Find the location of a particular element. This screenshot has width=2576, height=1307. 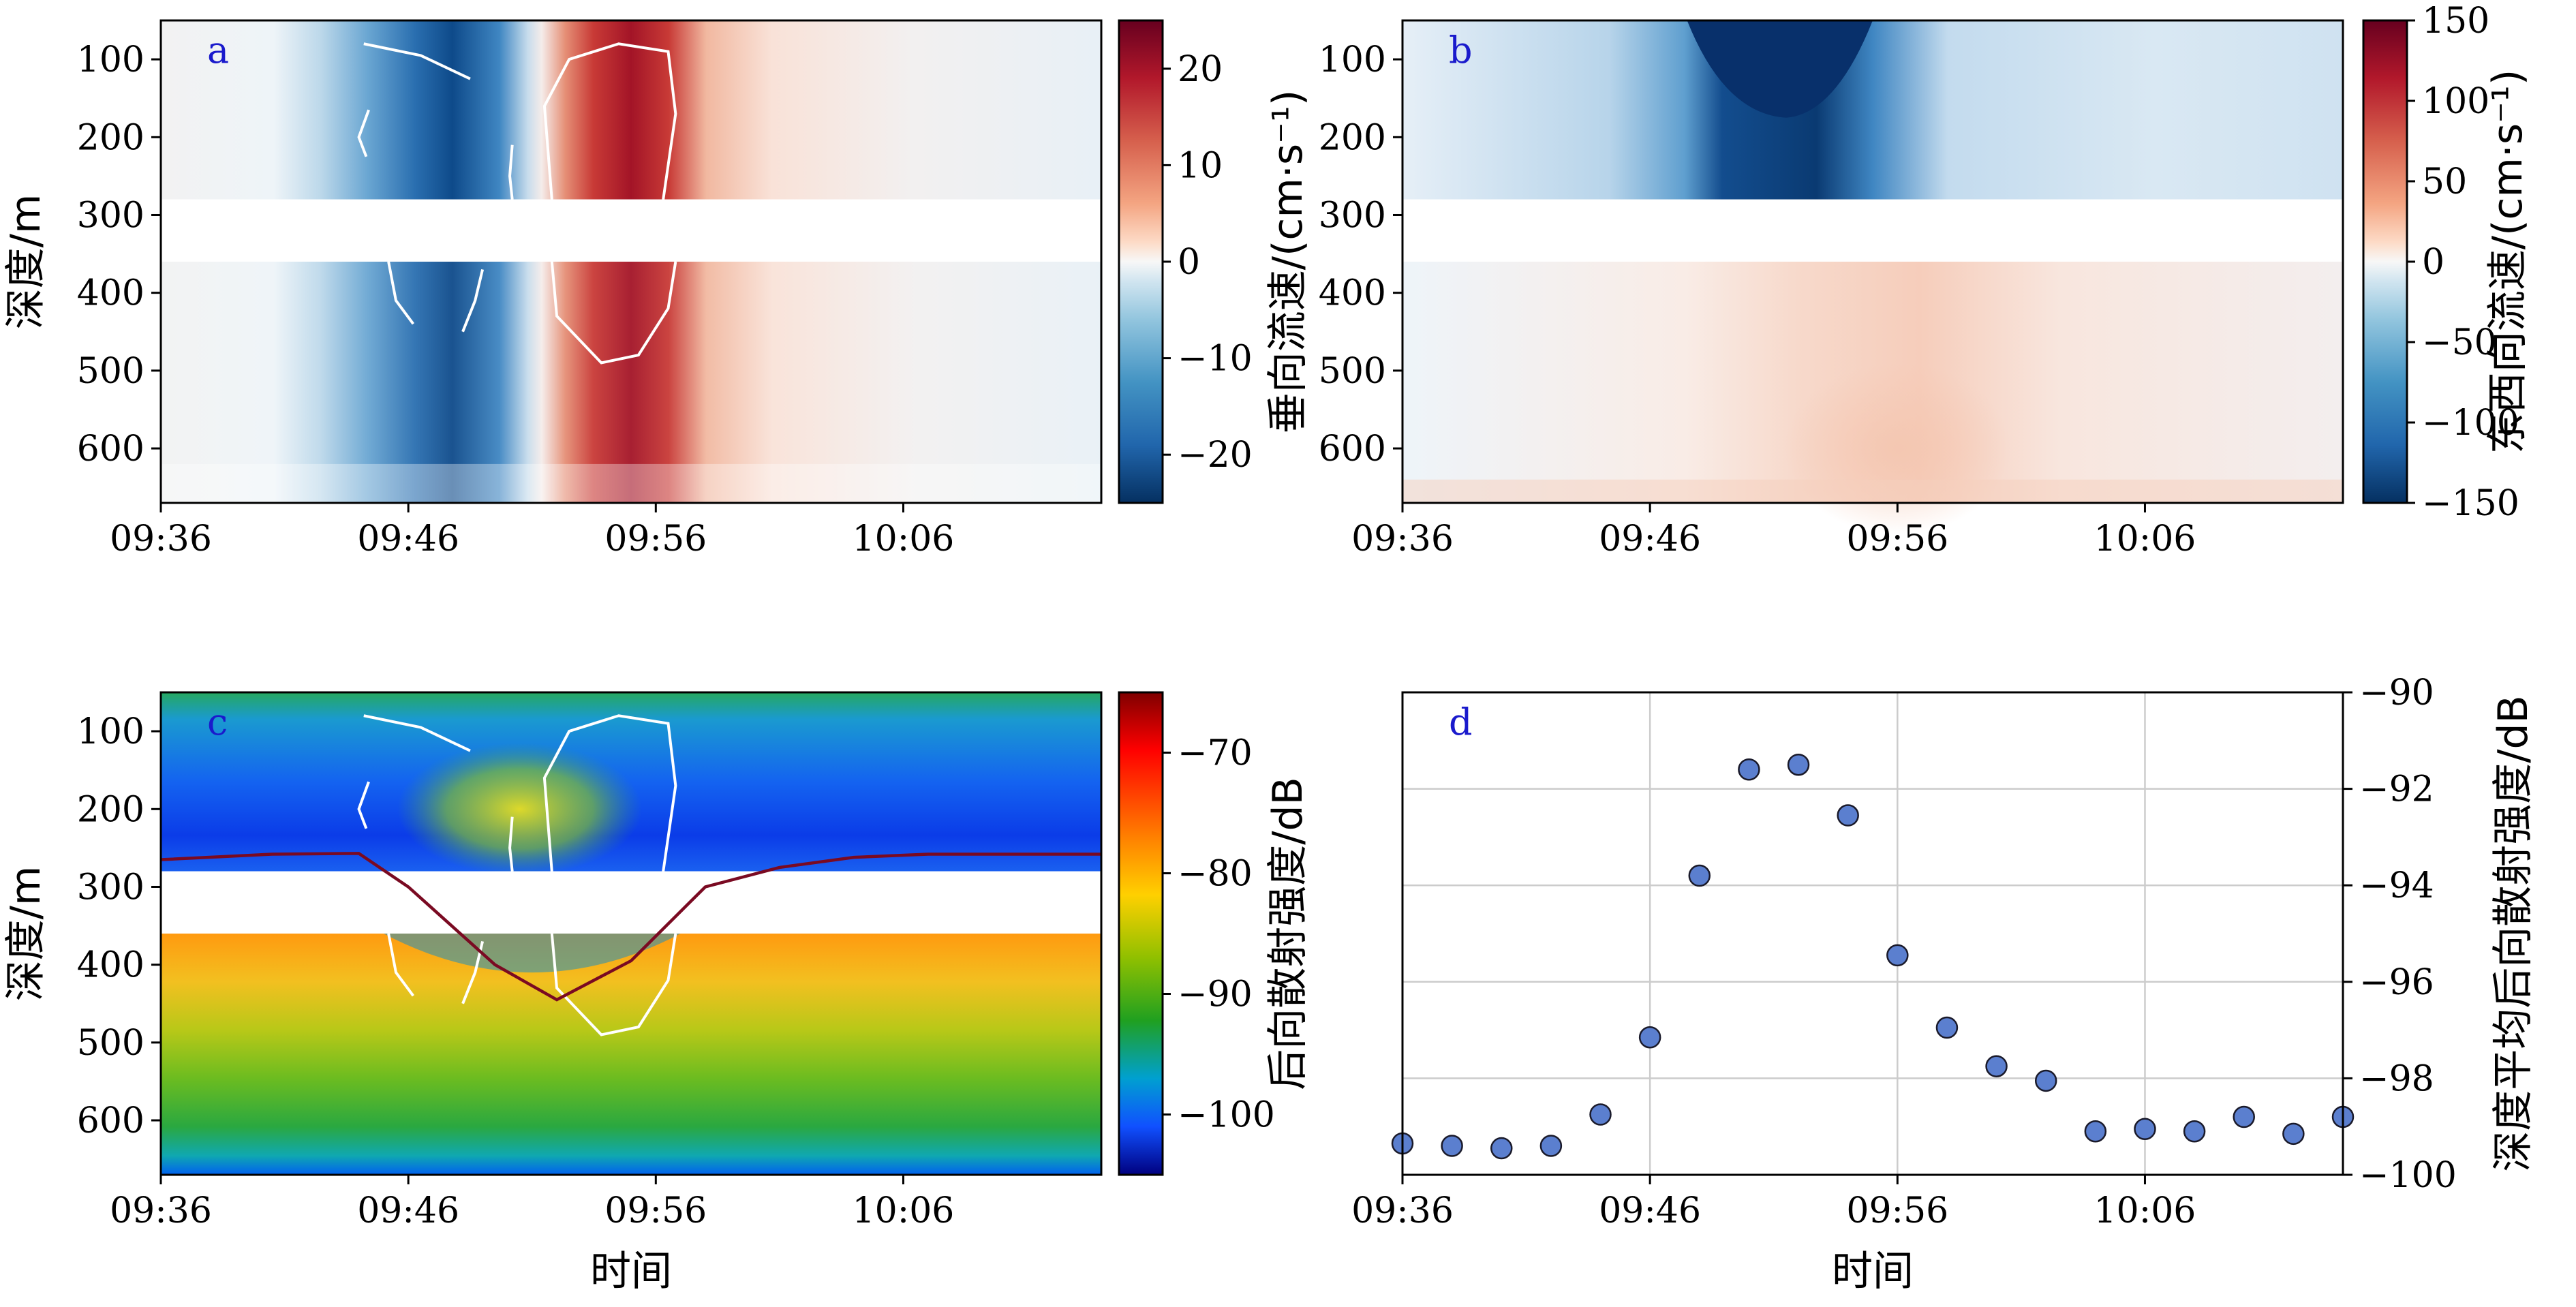

y-axis-label: 深度/m is located at coordinates (26, 934).